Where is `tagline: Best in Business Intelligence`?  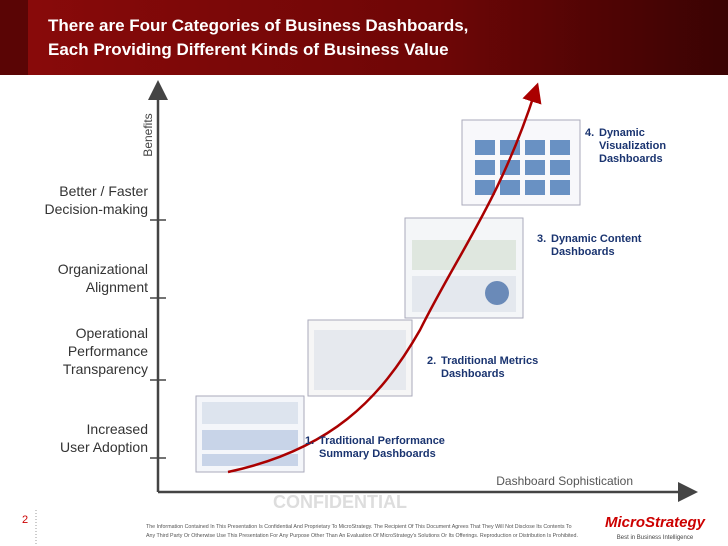 tagline: Best in Business Intelligence is located at coordinates (655, 538).